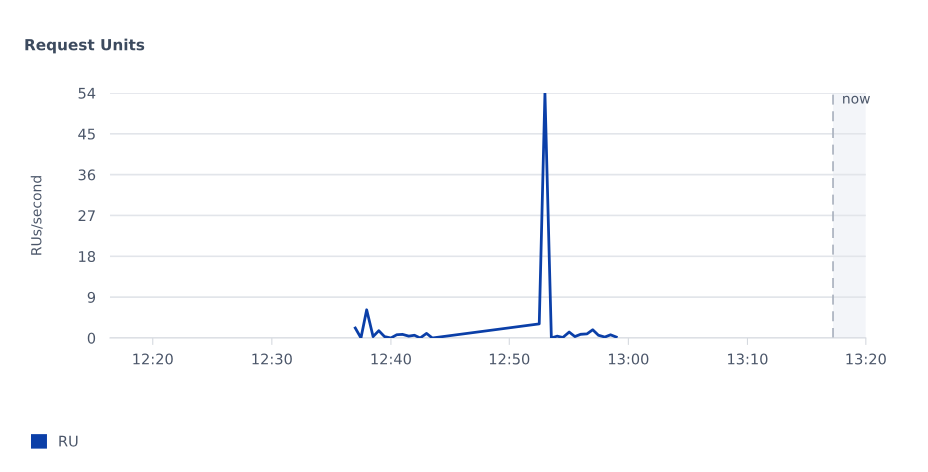 The height and width of the screenshot is (472, 928). What do you see at coordinates (68, 441) in the screenshot?
I see `legend-label: RU` at bounding box center [68, 441].